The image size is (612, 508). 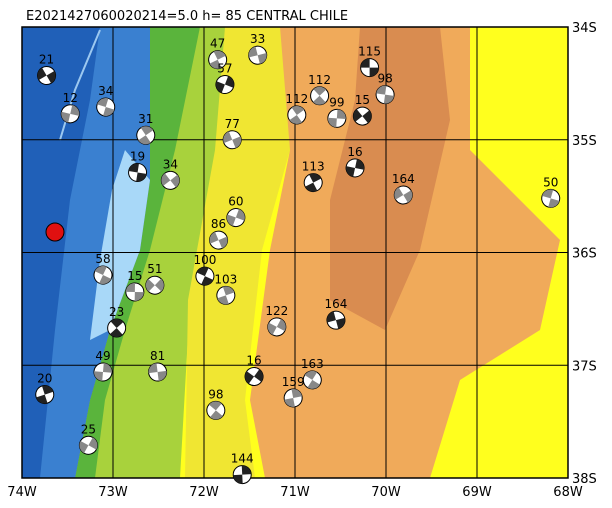 What do you see at coordinates (235, 202) in the screenshot?
I see `depth-label: 60` at bounding box center [235, 202].